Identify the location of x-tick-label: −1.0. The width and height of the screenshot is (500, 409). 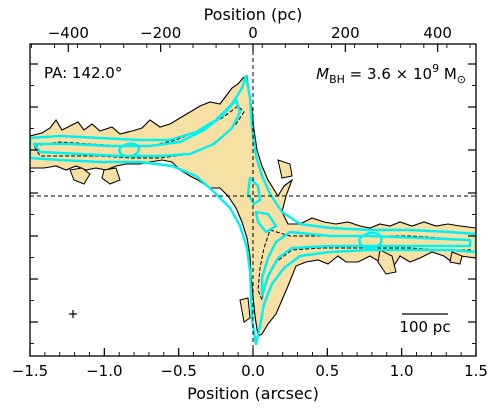
(104, 371).